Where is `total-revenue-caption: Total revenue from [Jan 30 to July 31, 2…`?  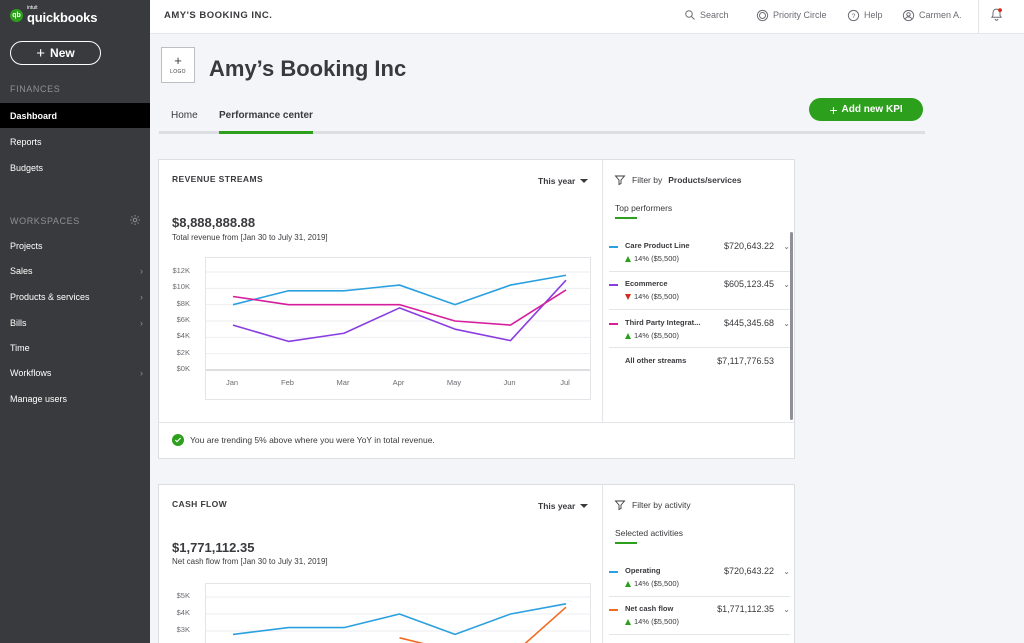 total-revenue-caption: Total revenue from [Jan 30 to July 31, 2… is located at coordinates (250, 237).